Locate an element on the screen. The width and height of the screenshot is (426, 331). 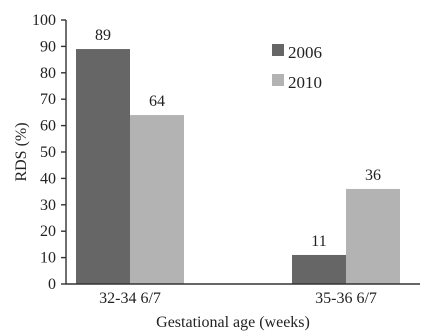
bar-2010-32-34 6/7 is located at coordinates (157, 199).